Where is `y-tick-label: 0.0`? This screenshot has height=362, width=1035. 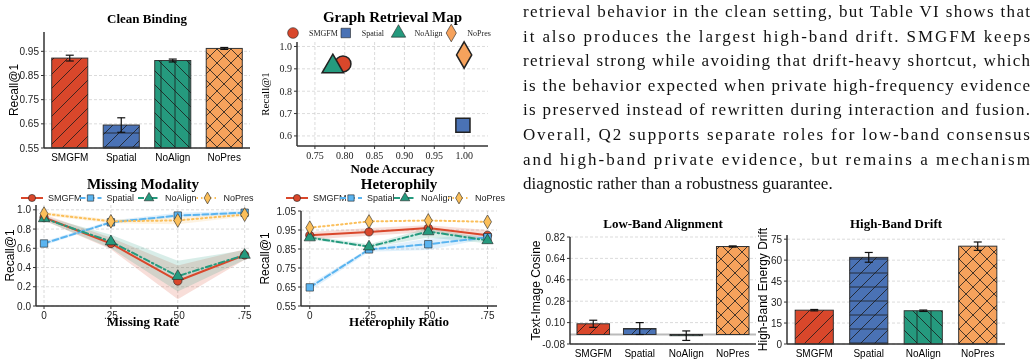
y-tick-label: 0.0 is located at coordinates (24, 306).